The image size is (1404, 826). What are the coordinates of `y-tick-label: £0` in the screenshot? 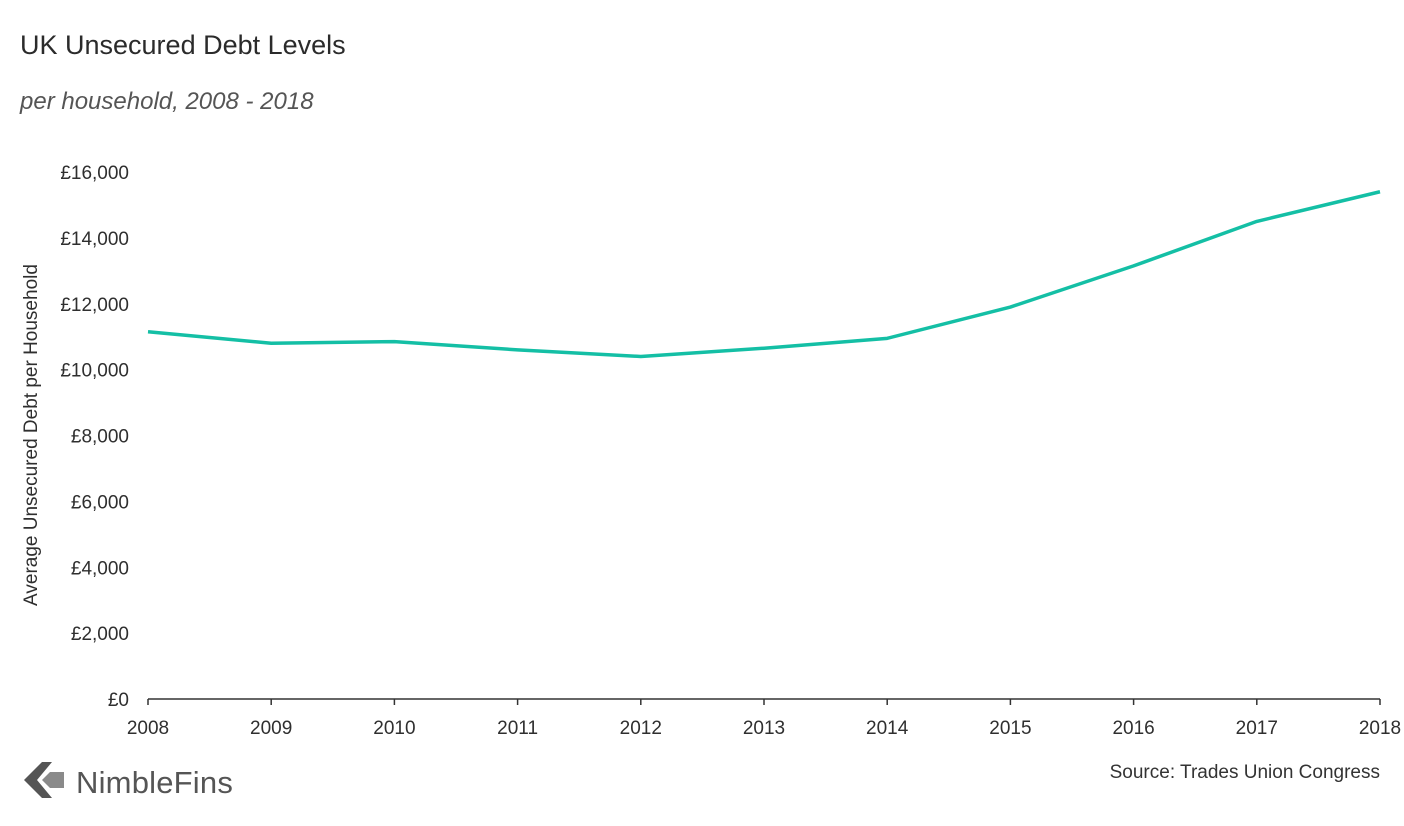 It's located at (118, 700).